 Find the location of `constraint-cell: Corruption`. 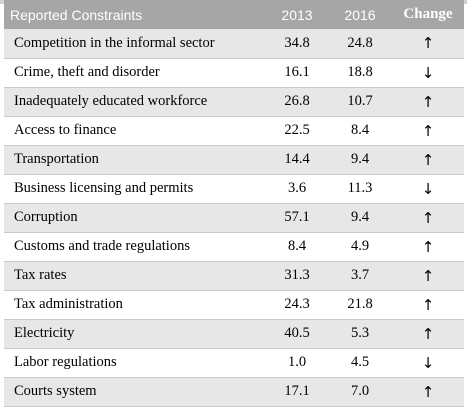

constraint-cell: Corruption is located at coordinates (135, 218).